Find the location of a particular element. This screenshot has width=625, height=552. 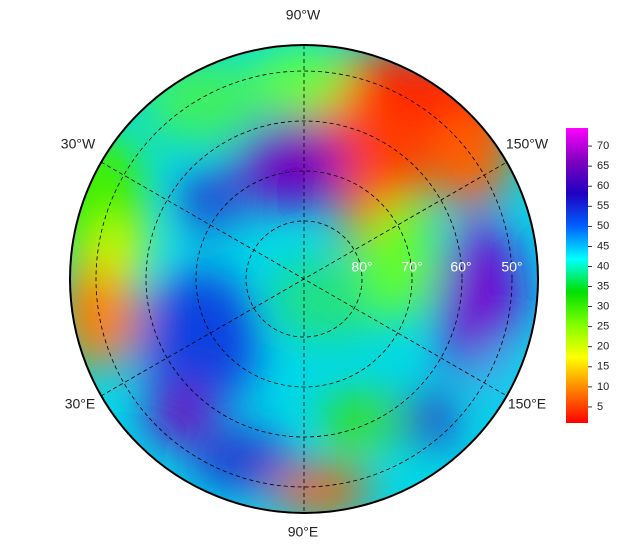

lat-label: 80° is located at coordinates (361, 267).